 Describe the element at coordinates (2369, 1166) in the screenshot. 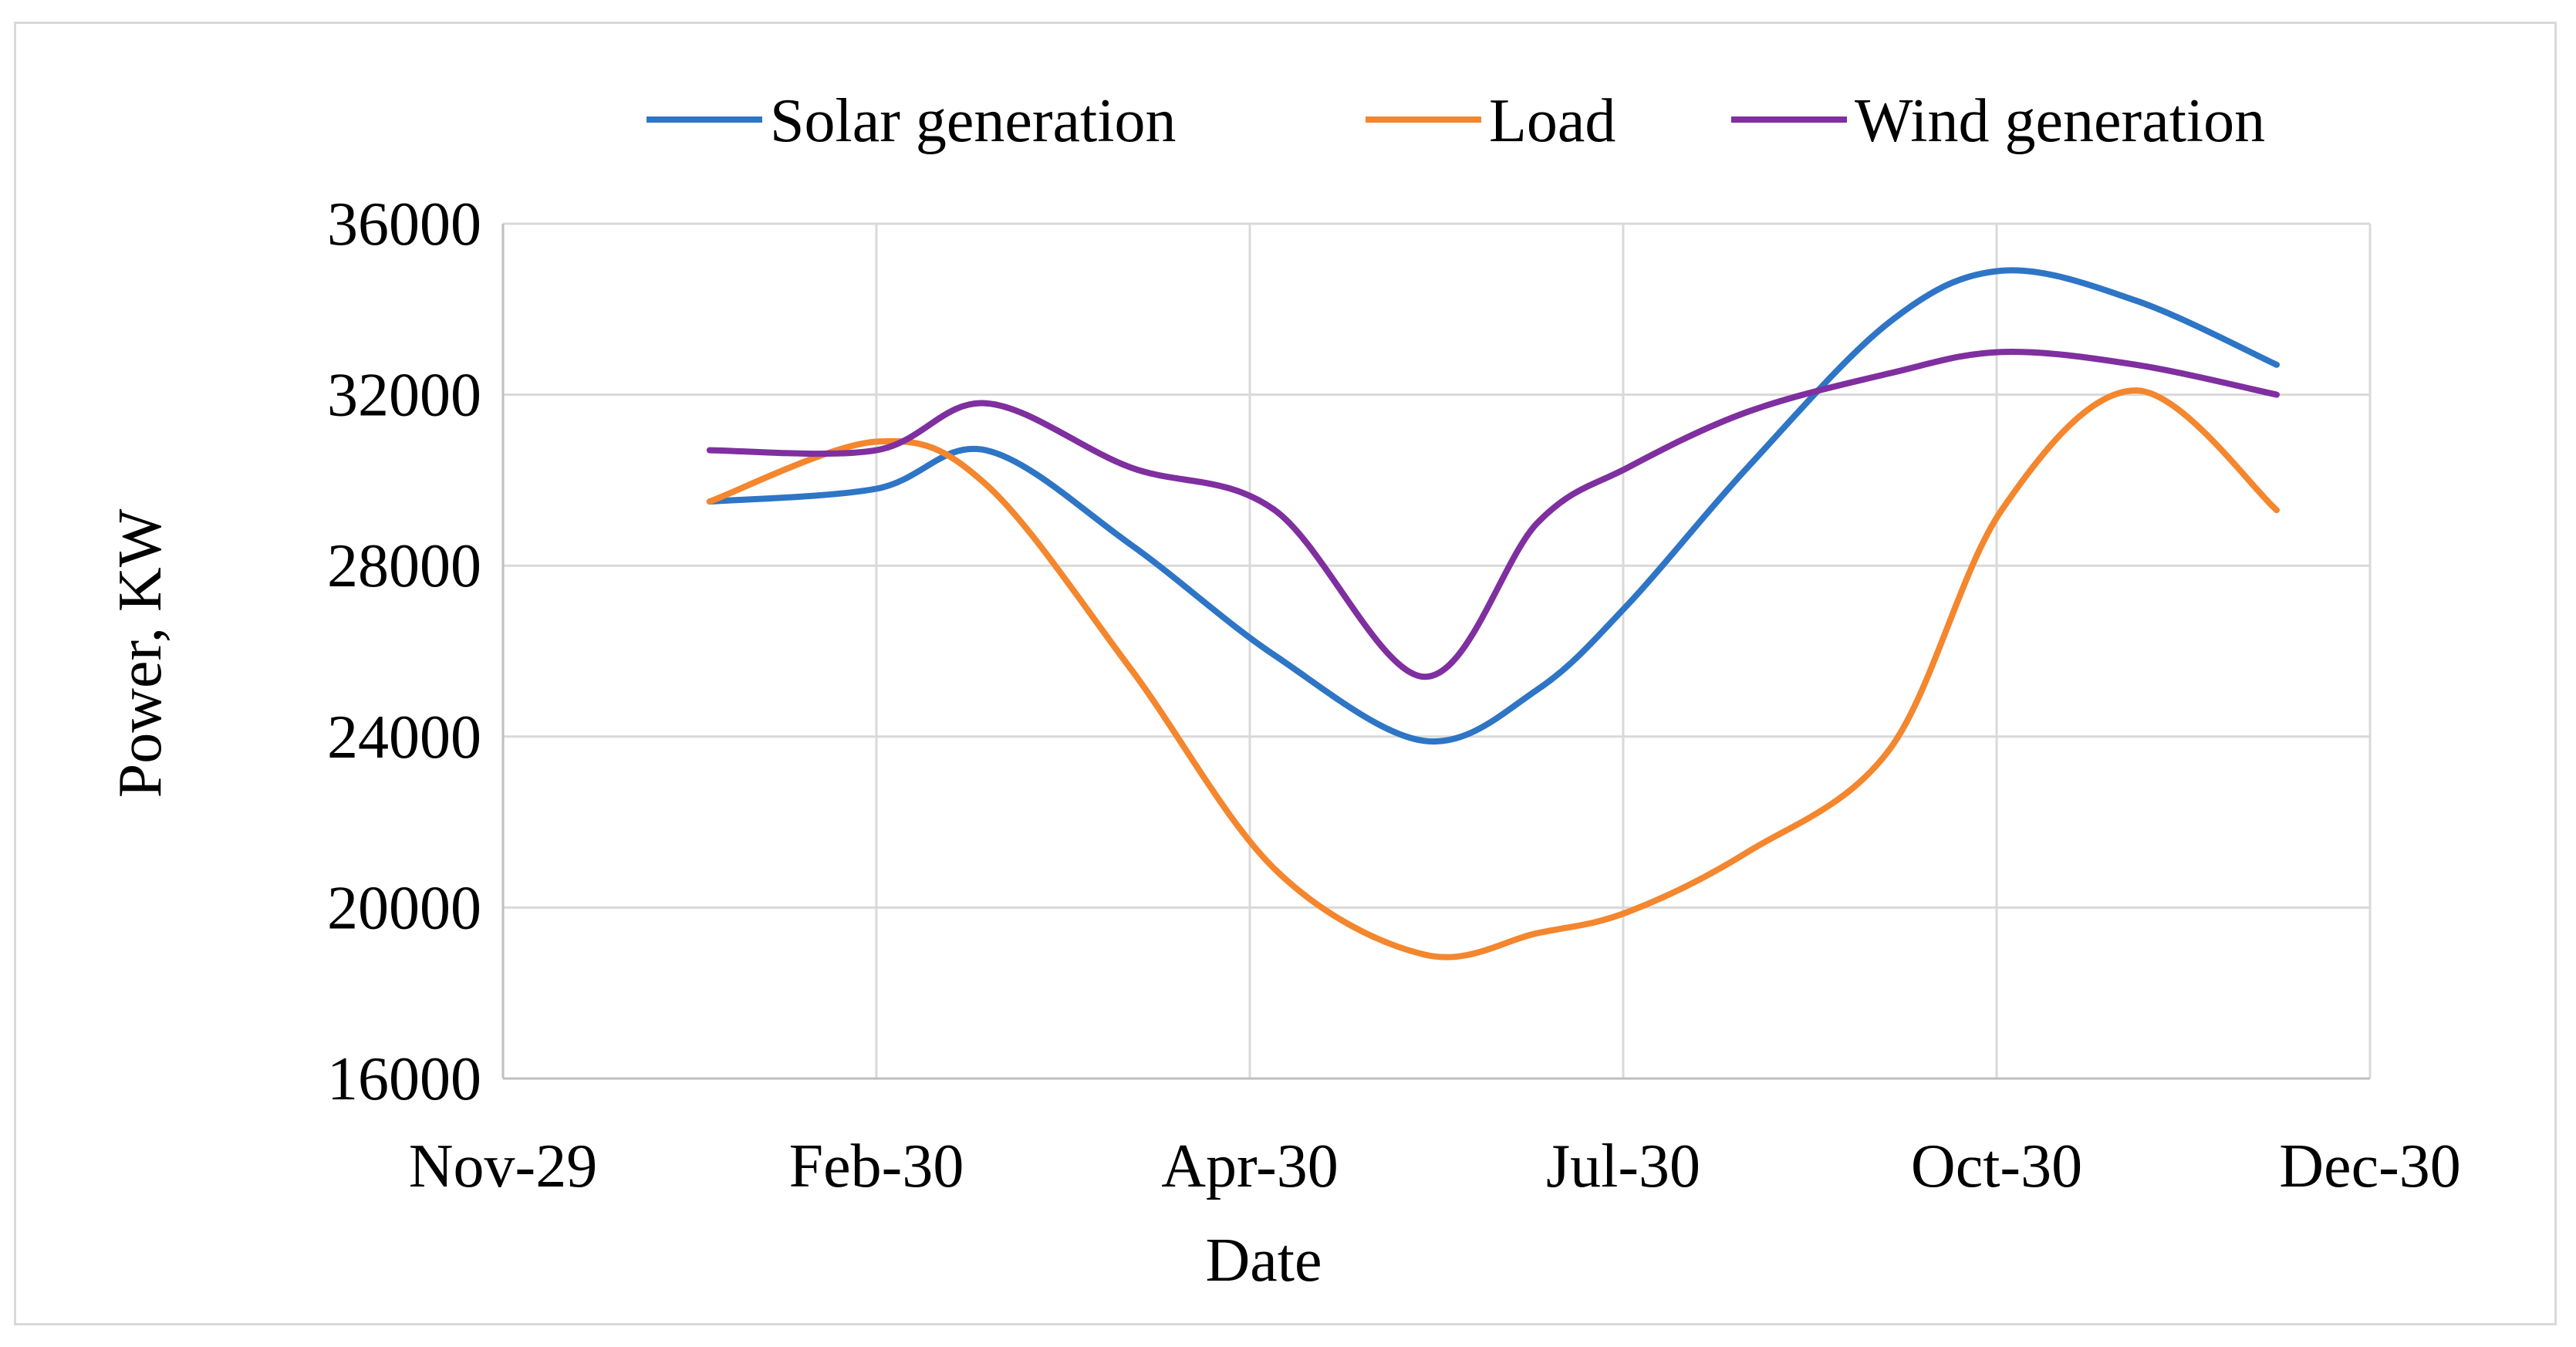

I see `x-tick-label: Dec-30` at that location.